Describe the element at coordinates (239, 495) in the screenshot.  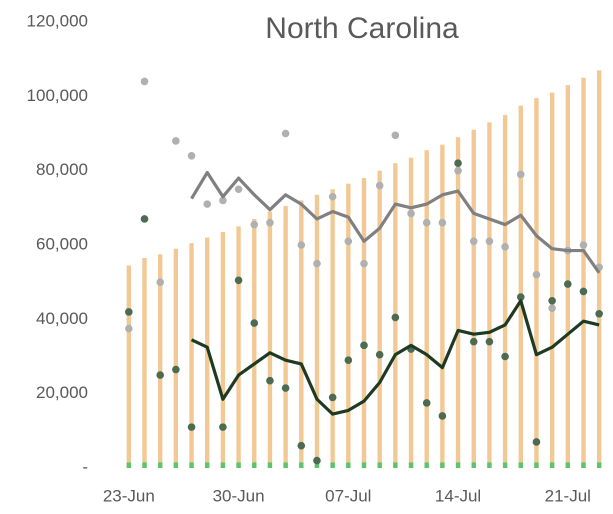
I see `x-tick-label: 30-Jun` at that location.